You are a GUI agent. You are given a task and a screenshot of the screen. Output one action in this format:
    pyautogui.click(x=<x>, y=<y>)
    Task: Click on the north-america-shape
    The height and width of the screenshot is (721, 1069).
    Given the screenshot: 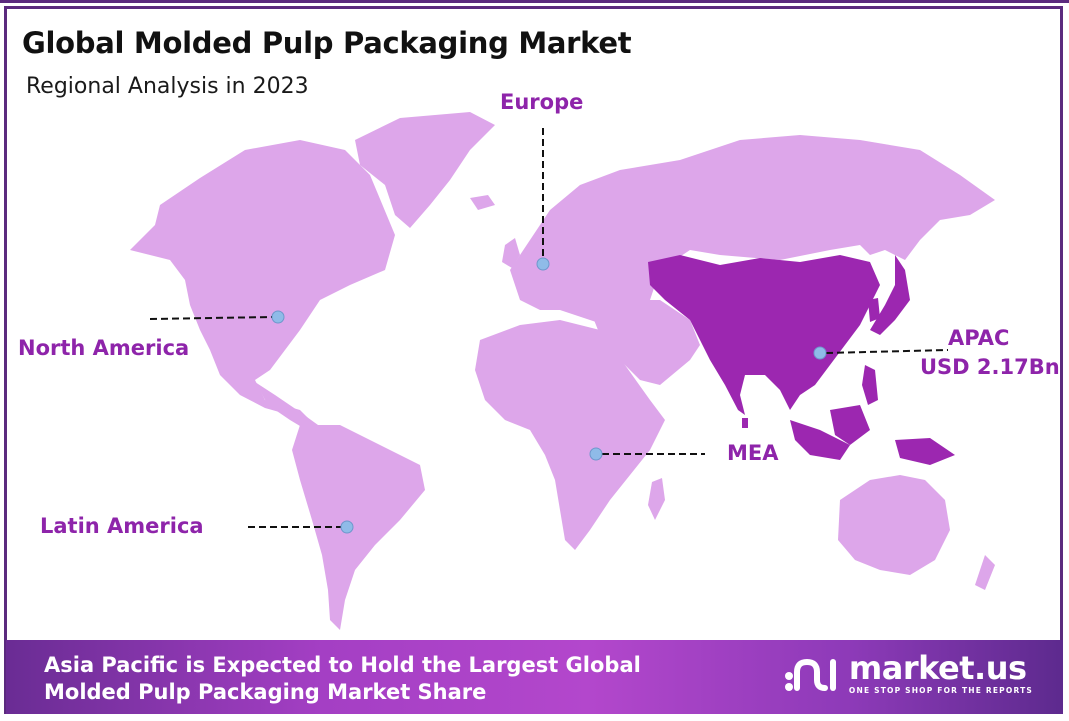 What is the action you would take?
    pyautogui.click(x=262, y=280)
    